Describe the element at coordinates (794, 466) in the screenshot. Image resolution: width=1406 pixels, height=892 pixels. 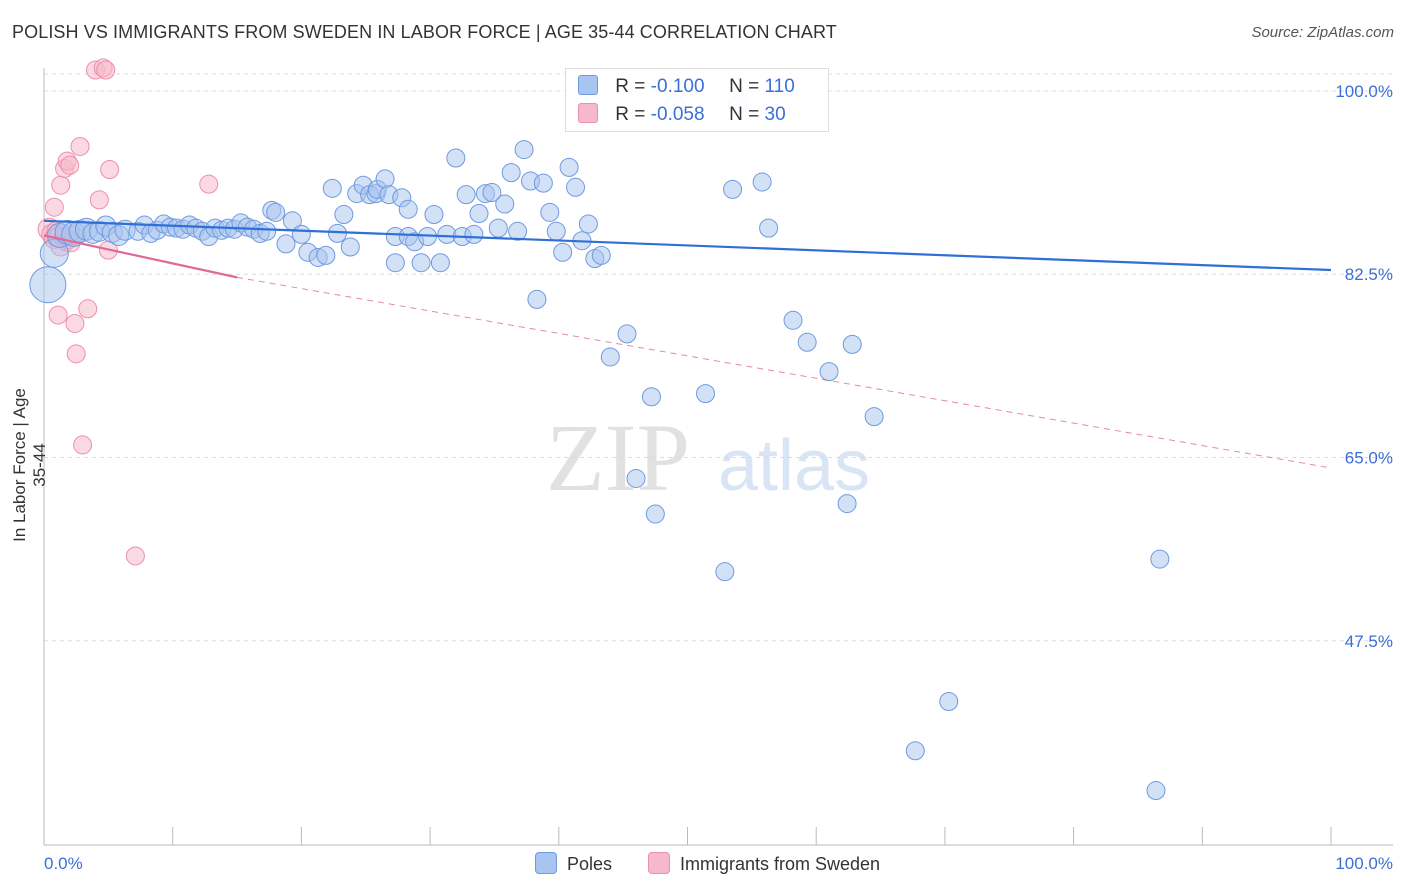
I see `watermark-atlas: atlas` at that location.